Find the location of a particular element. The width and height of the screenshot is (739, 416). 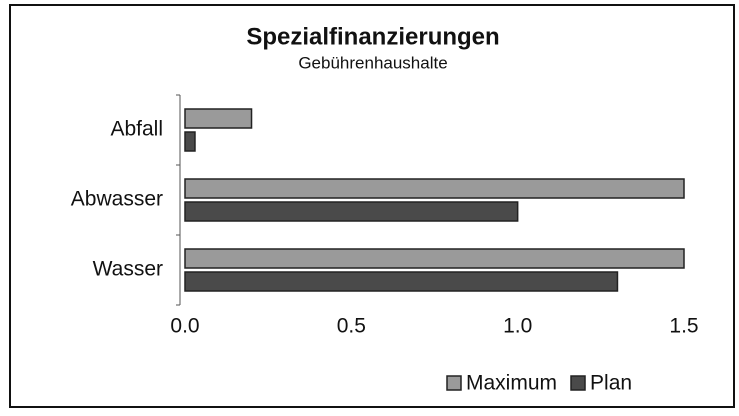

legend-label: Plan is located at coordinates (611, 383).